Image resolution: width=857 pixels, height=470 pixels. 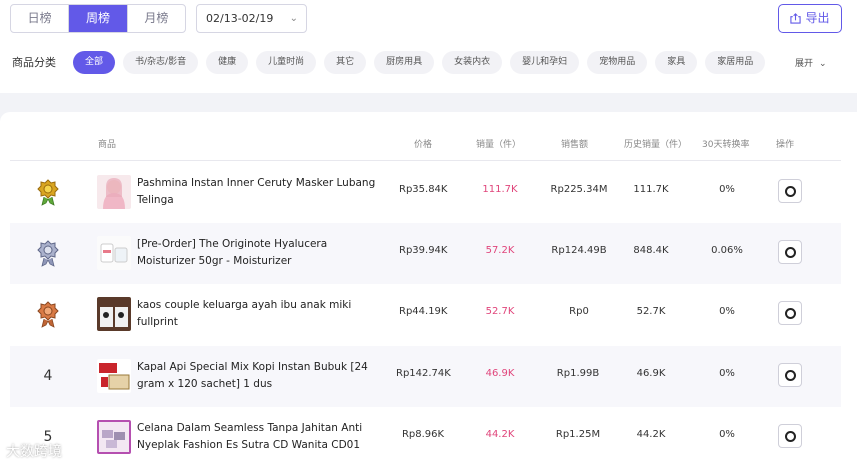 I want to click on col-action: 操作, so click(x=785, y=145).